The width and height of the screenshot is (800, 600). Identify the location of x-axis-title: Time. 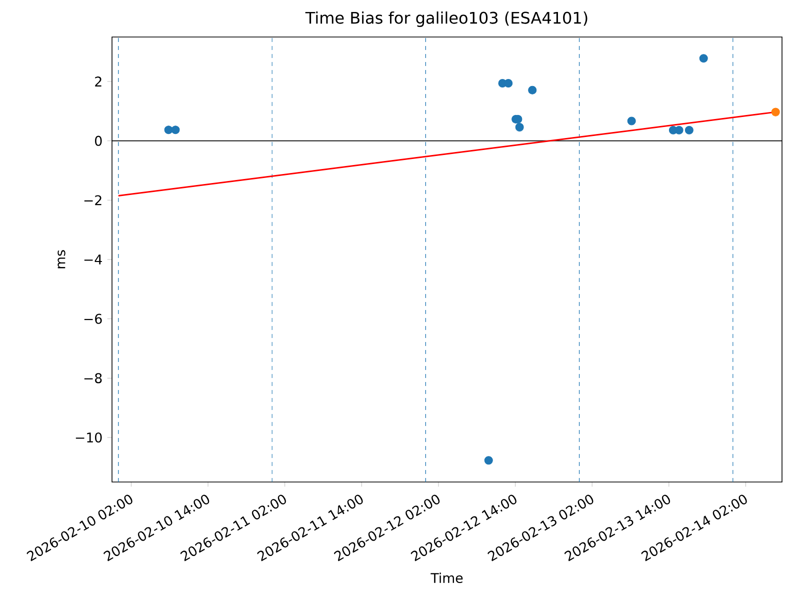
(446, 578).